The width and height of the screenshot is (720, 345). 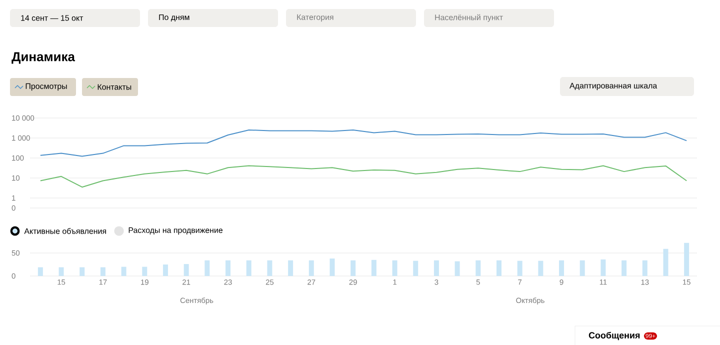 I want to click on chart-title: Динамика, so click(x=44, y=58).